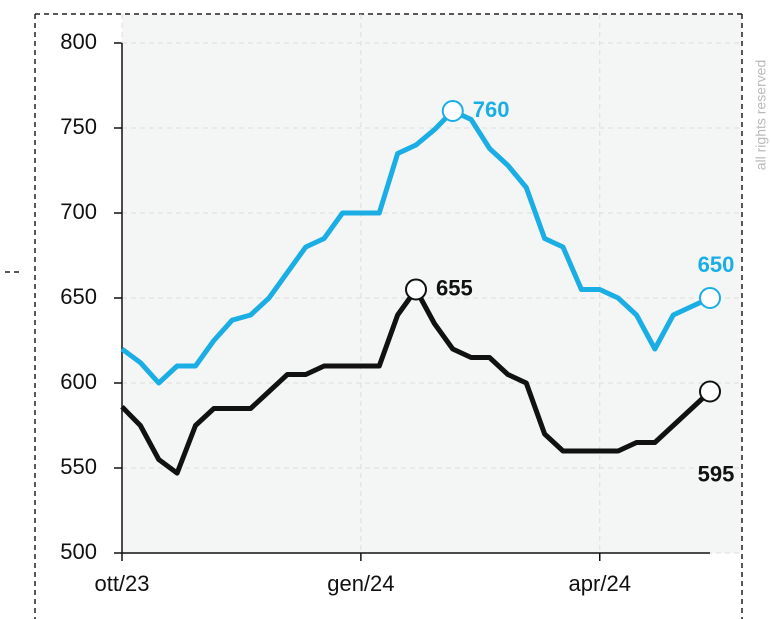 The height and width of the screenshot is (619, 771). I want to click on y-tick-label: 600, so click(78, 381).